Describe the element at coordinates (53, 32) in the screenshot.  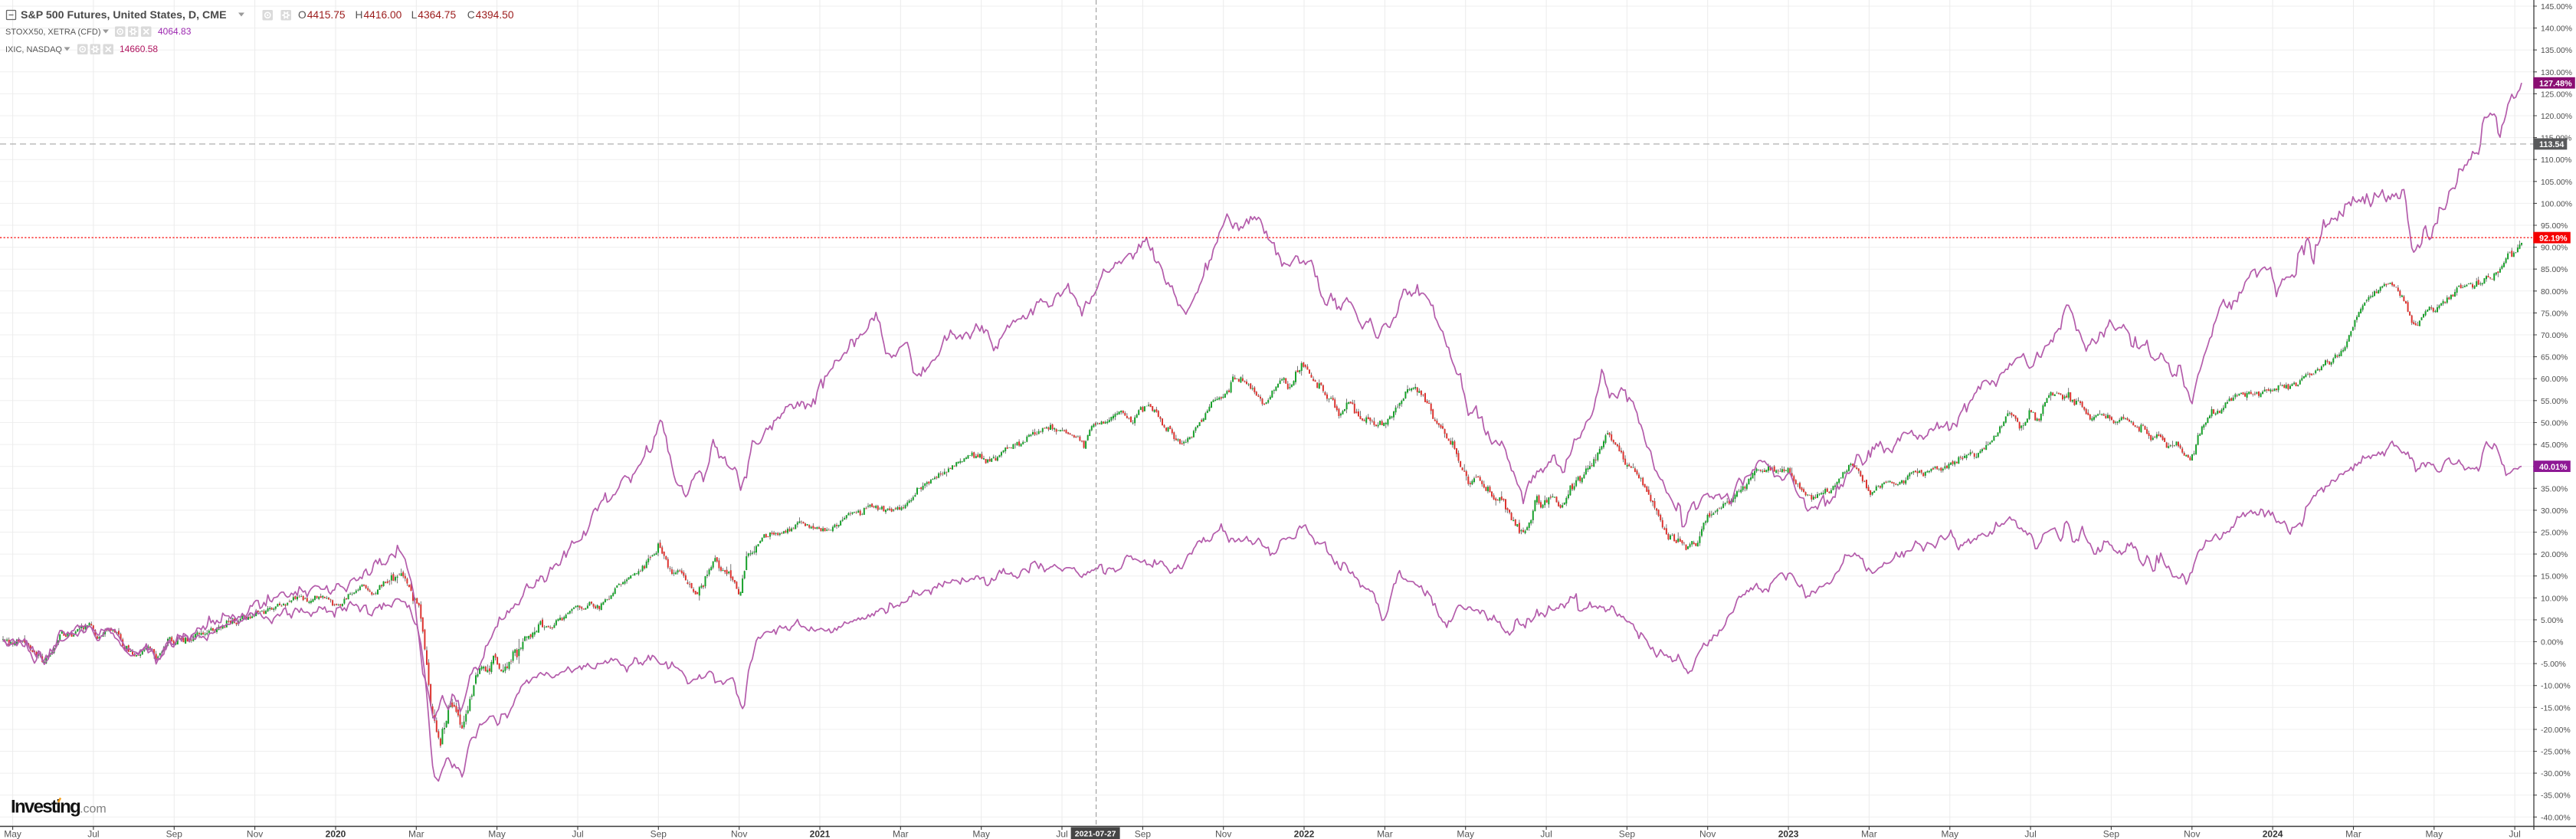
I see `svg-text: STOXX50, XETRA (CFD)` at that location.